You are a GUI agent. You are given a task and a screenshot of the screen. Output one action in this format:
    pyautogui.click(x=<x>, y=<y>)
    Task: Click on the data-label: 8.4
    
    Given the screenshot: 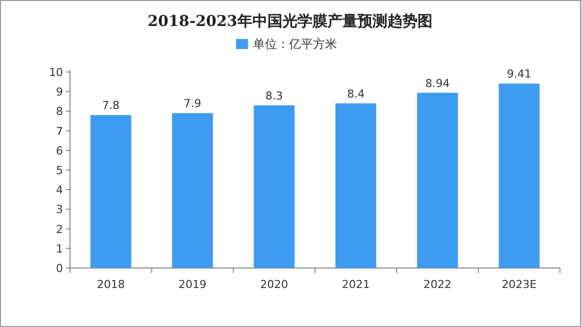 What is the action you would take?
    pyautogui.click(x=356, y=93)
    